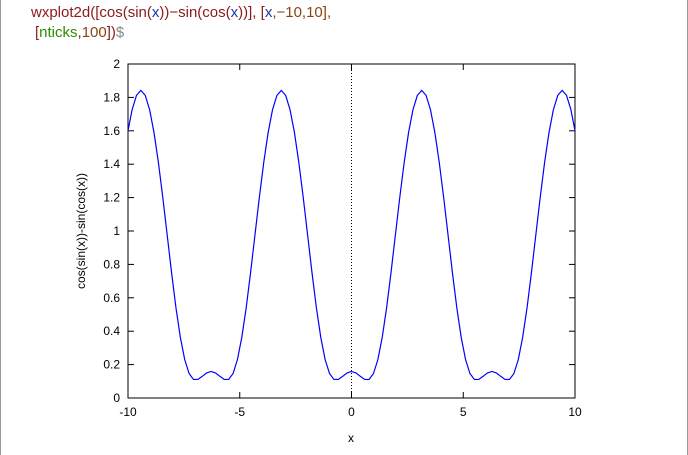 The image size is (688, 455). I want to click on y-tick-label: 0.8, so click(111, 264).